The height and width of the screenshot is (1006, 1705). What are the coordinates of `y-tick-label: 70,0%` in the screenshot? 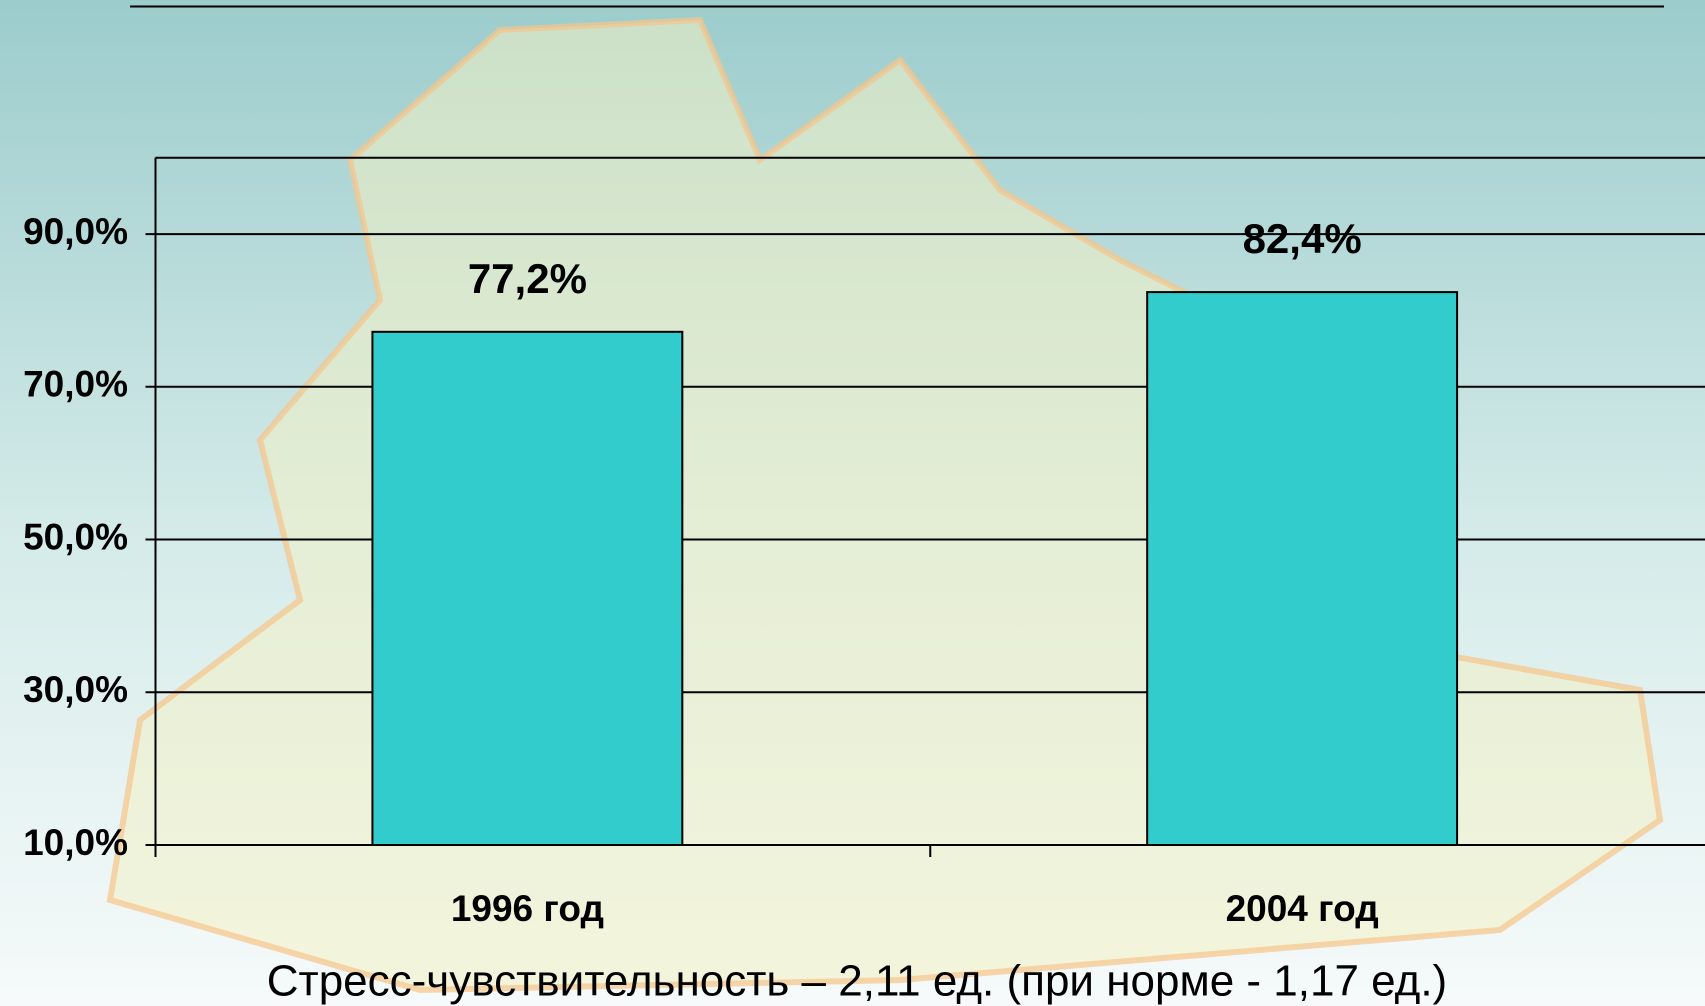 It's located at (75, 384).